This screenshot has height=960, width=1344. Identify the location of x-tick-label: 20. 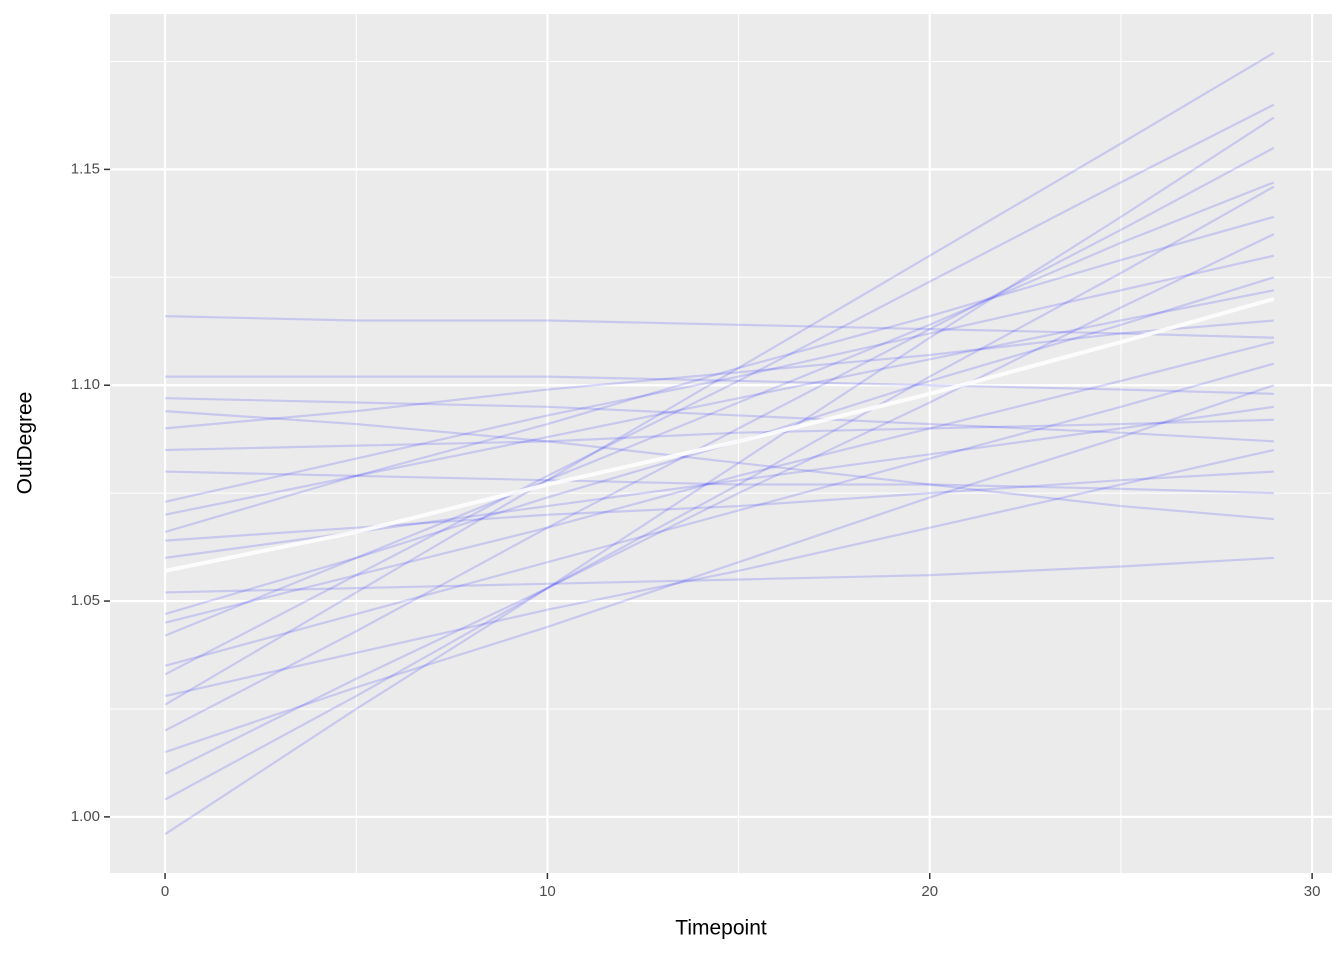
(929, 891).